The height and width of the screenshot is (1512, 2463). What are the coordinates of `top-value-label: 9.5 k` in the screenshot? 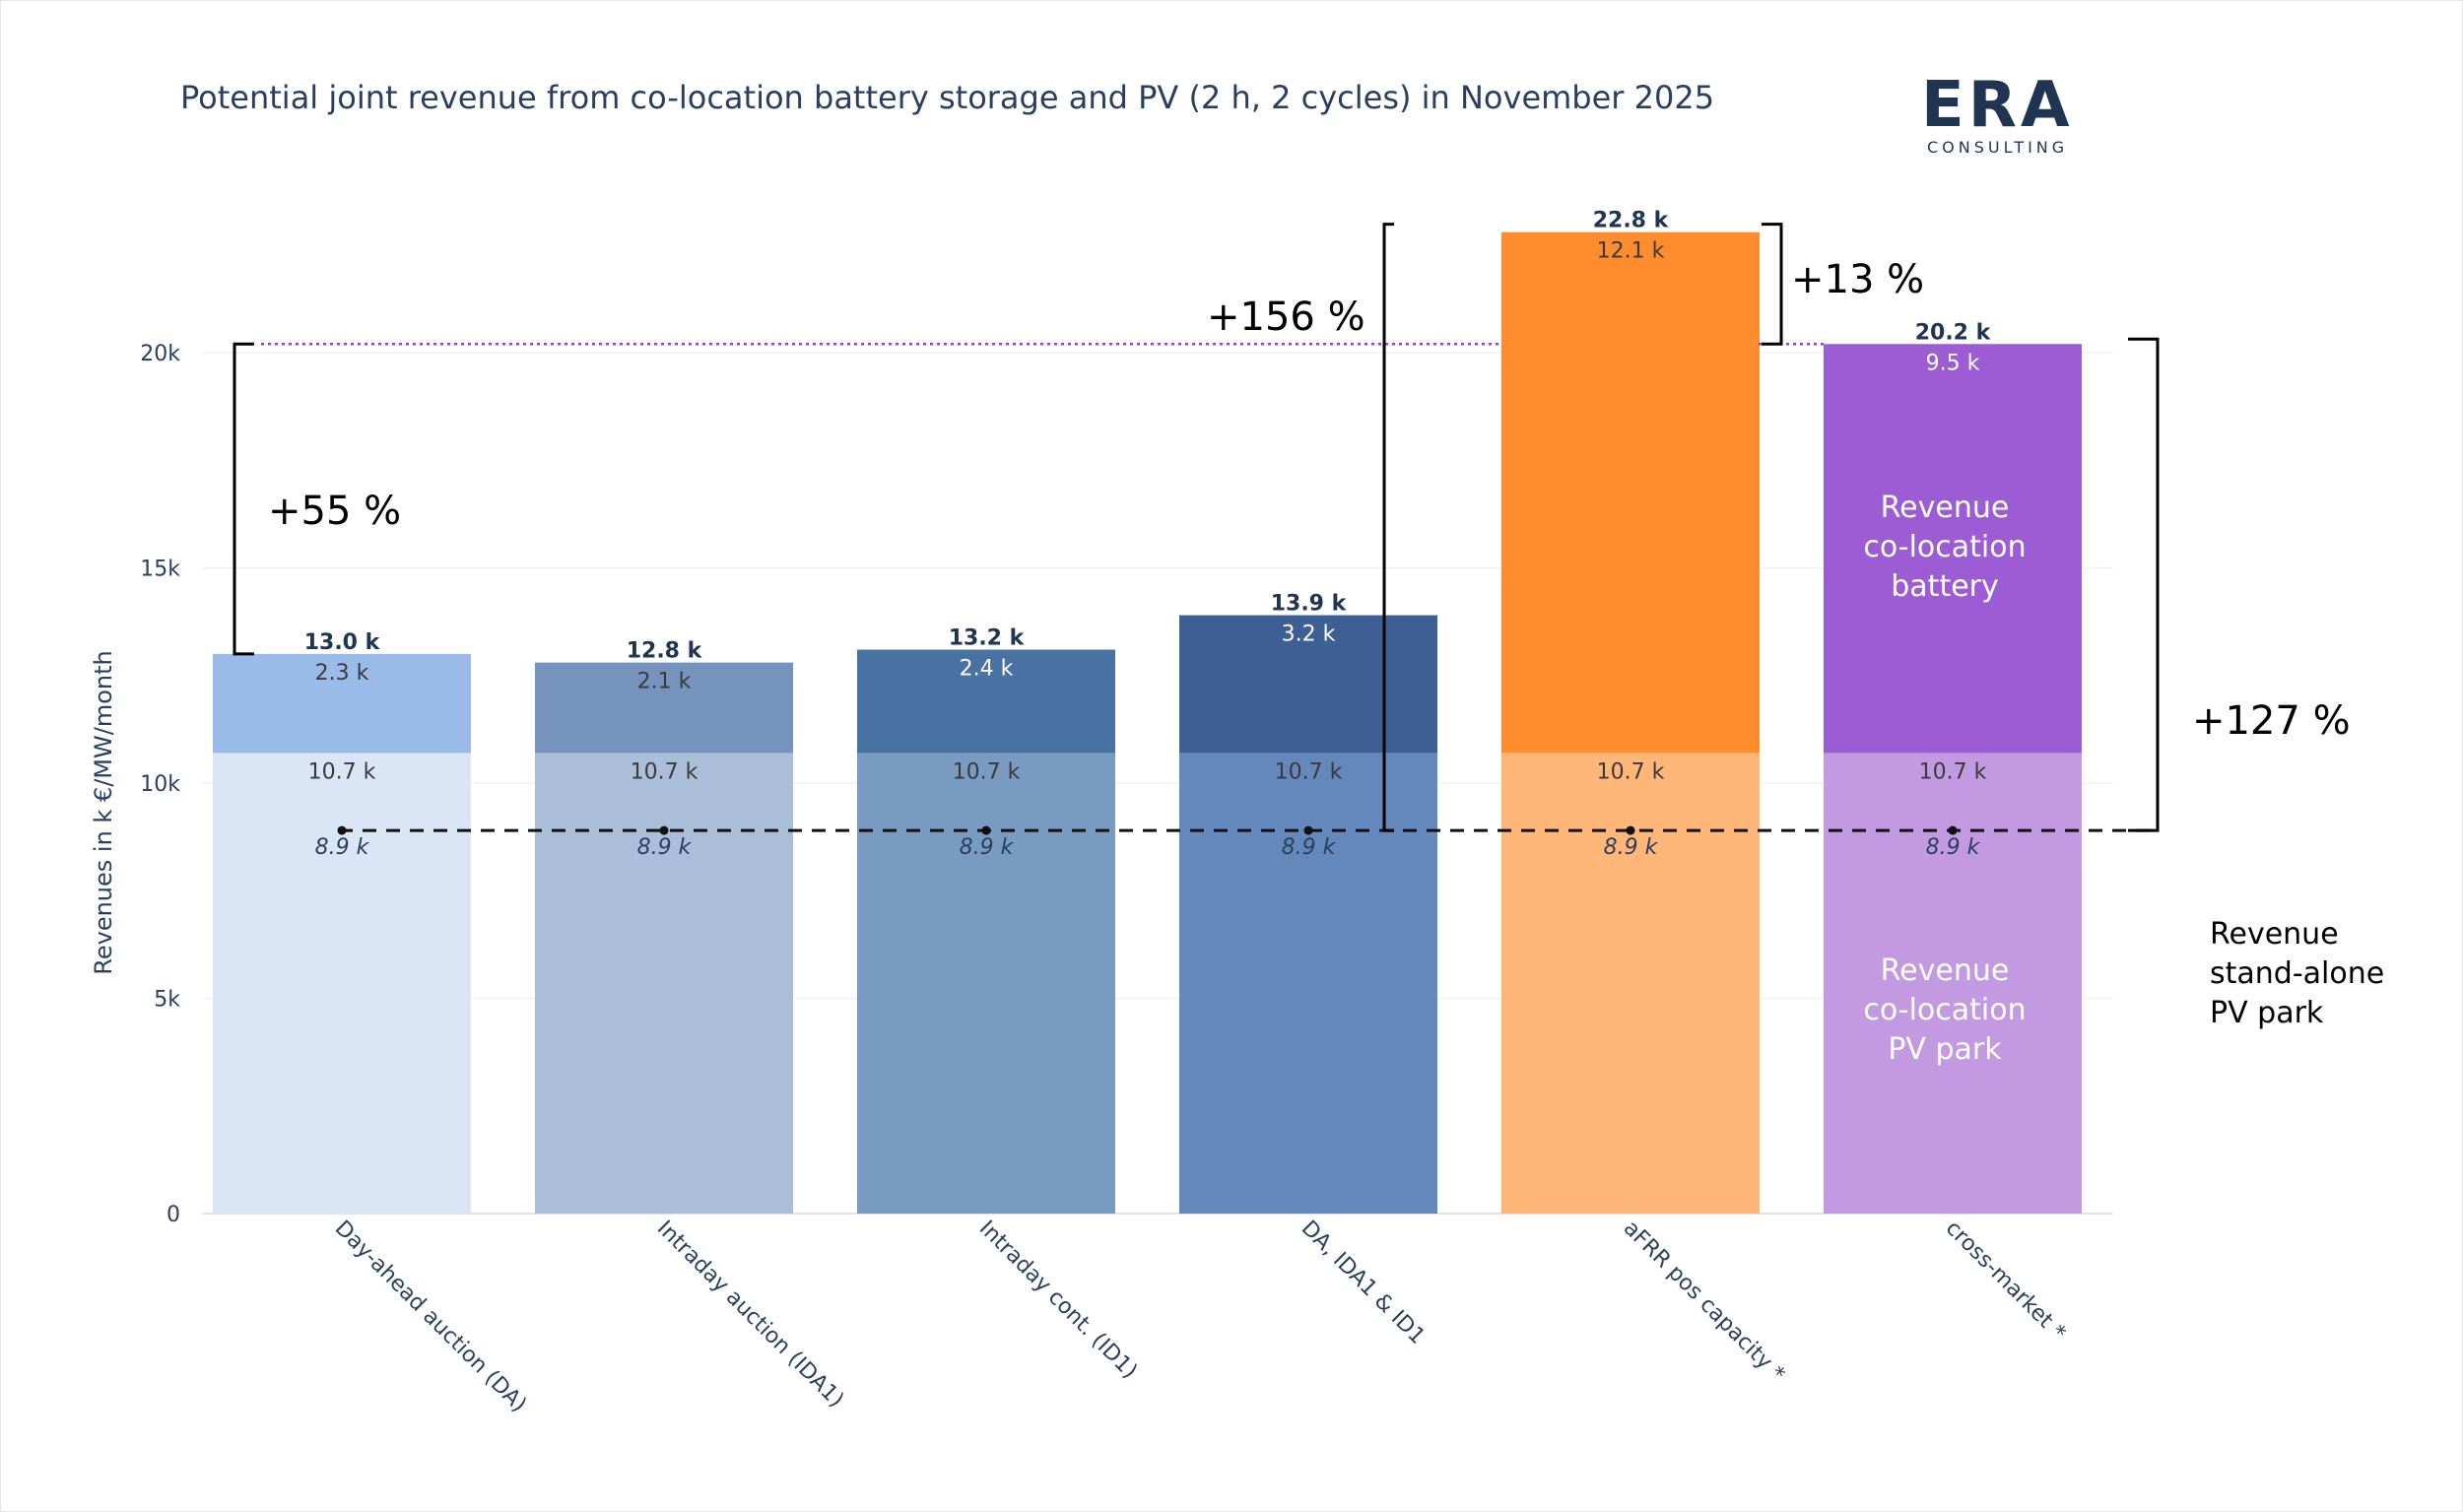 It's located at (1953, 363).